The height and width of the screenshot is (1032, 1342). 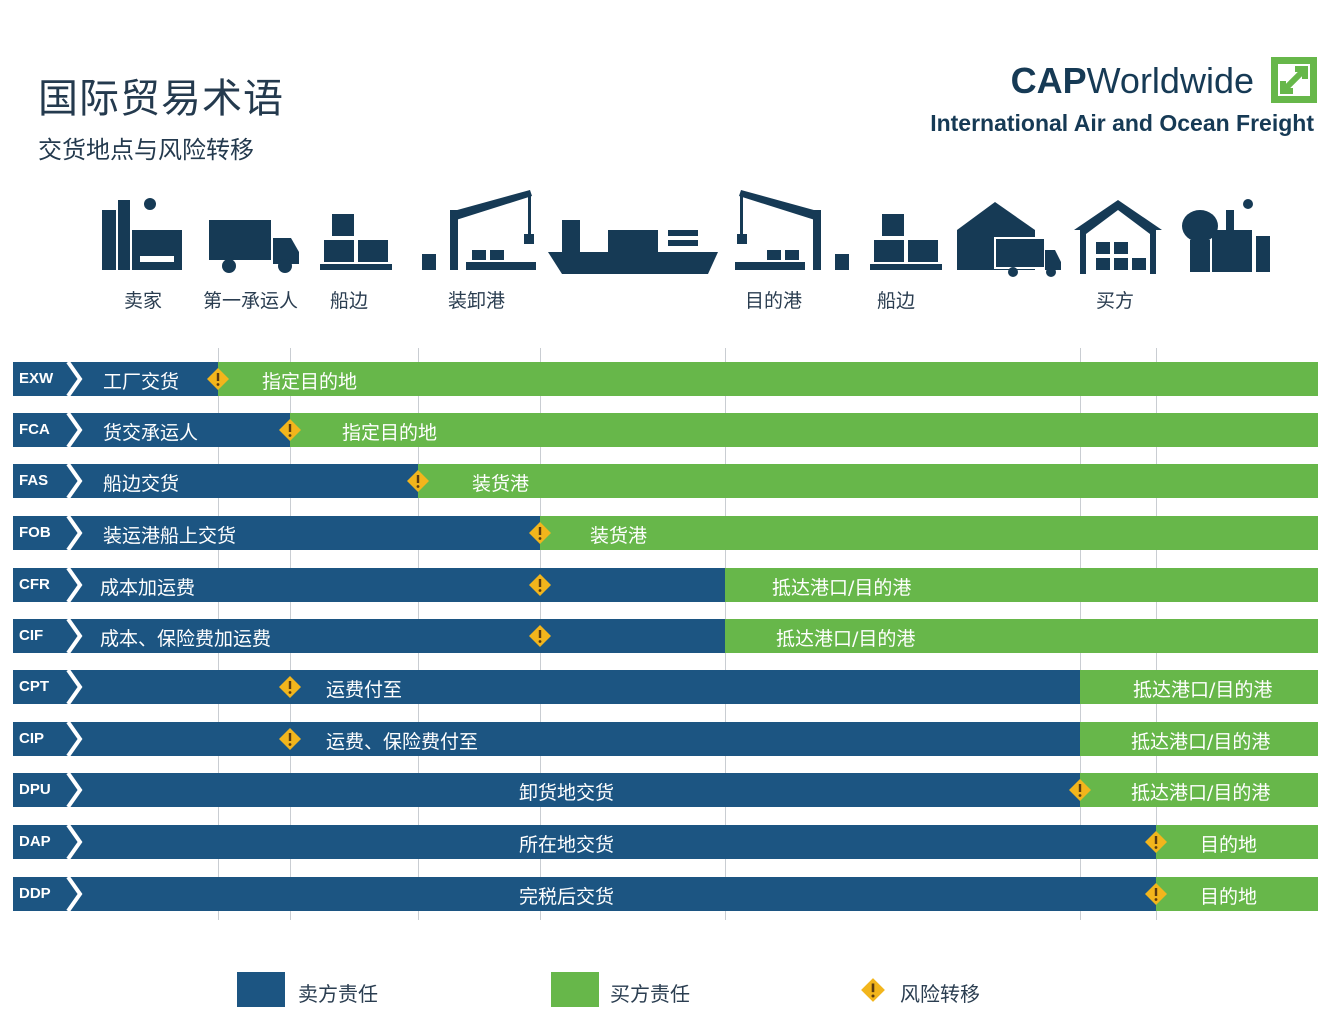 I want to click on term-row-cpt: CPT 运费付至 抵达港口/目的港, so click(x=665, y=687).